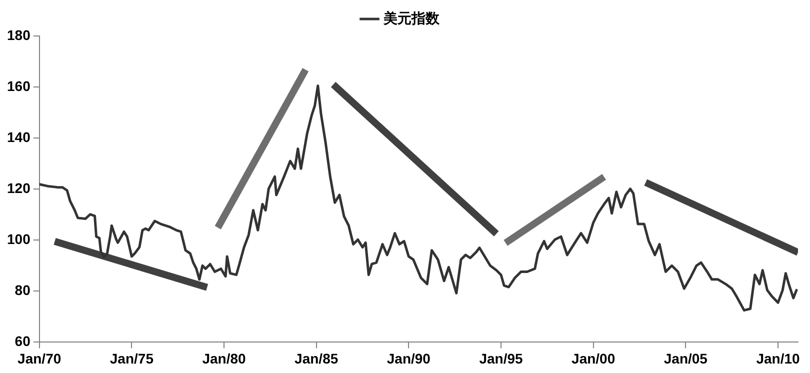 The height and width of the screenshot is (373, 810). I want to click on x-tick-label: Jan/95, so click(501, 358).